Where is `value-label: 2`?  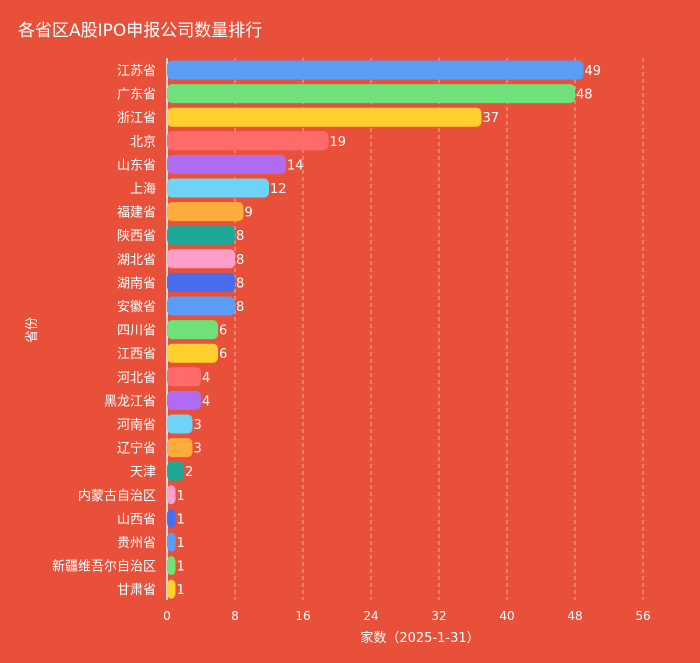 value-label: 2 is located at coordinates (189, 472).